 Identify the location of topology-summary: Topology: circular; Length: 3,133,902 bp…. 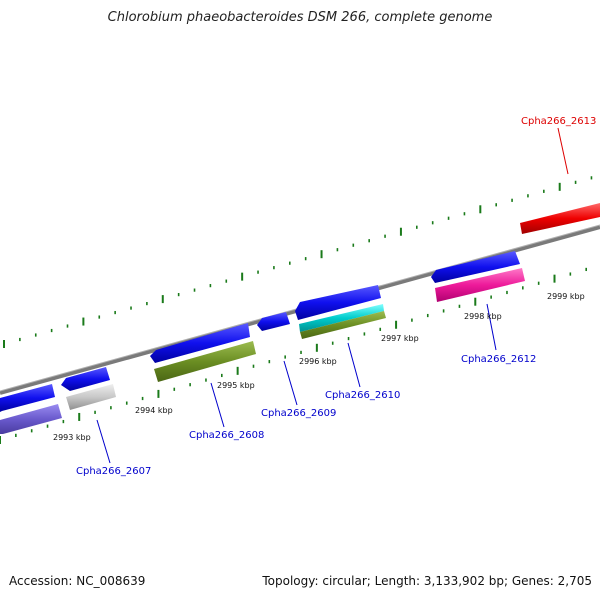
(427, 581).